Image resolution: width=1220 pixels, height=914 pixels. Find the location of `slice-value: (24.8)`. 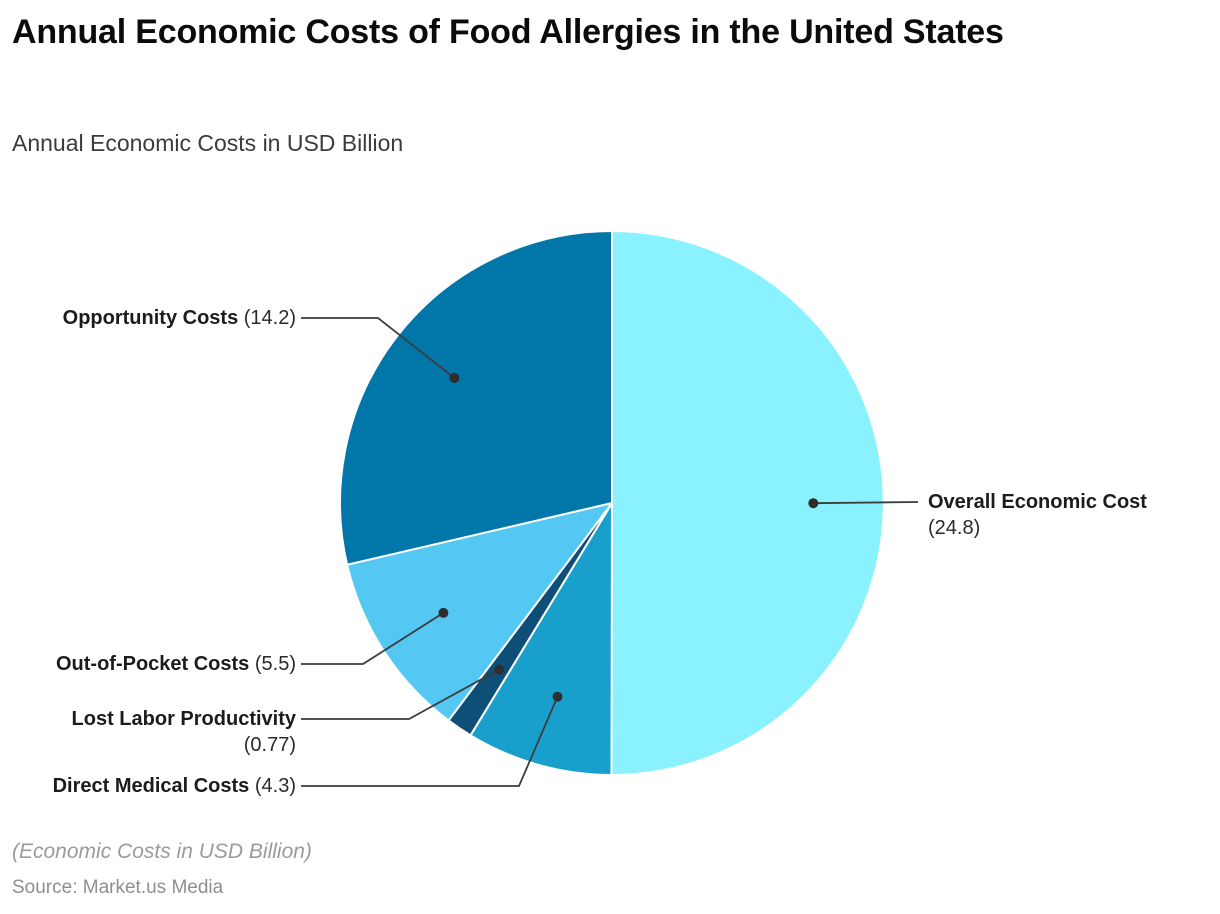

slice-value: (24.8) is located at coordinates (954, 528).